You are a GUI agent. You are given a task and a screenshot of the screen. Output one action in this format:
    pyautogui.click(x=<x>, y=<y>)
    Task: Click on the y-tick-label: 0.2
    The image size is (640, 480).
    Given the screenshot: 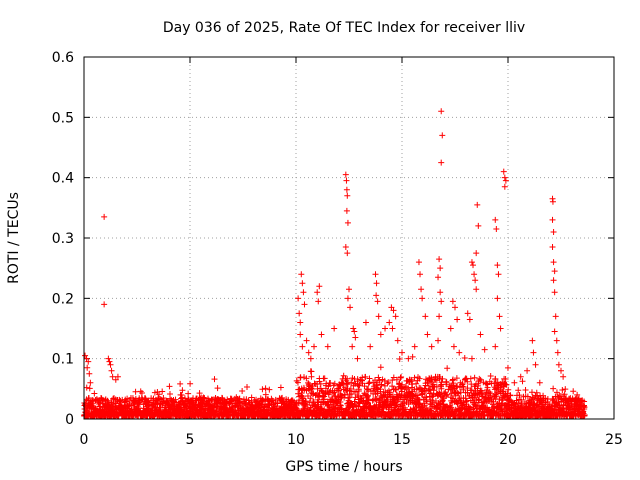 What is the action you would take?
    pyautogui.click(x=63, y=299)
    